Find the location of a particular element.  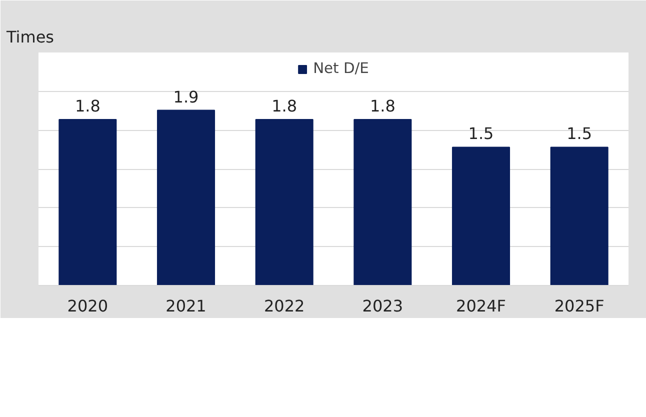

data-label: 1.9 is located at coordinates (186, 96).